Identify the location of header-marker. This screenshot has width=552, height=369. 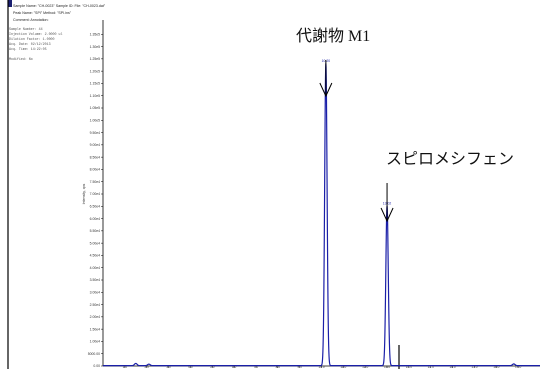
(10, 3).